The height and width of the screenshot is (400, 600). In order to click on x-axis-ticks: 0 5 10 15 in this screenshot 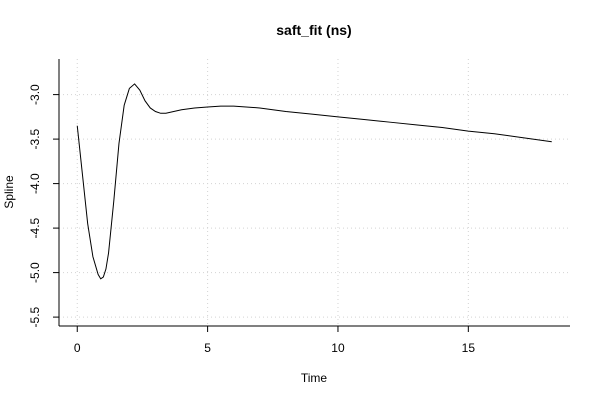, I will do `click(274, 340)`.